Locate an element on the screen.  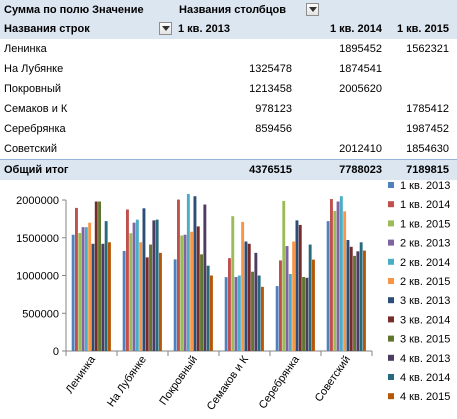
table-row: Покровный 1213458 2005620 is located at coordinates (228, 89).